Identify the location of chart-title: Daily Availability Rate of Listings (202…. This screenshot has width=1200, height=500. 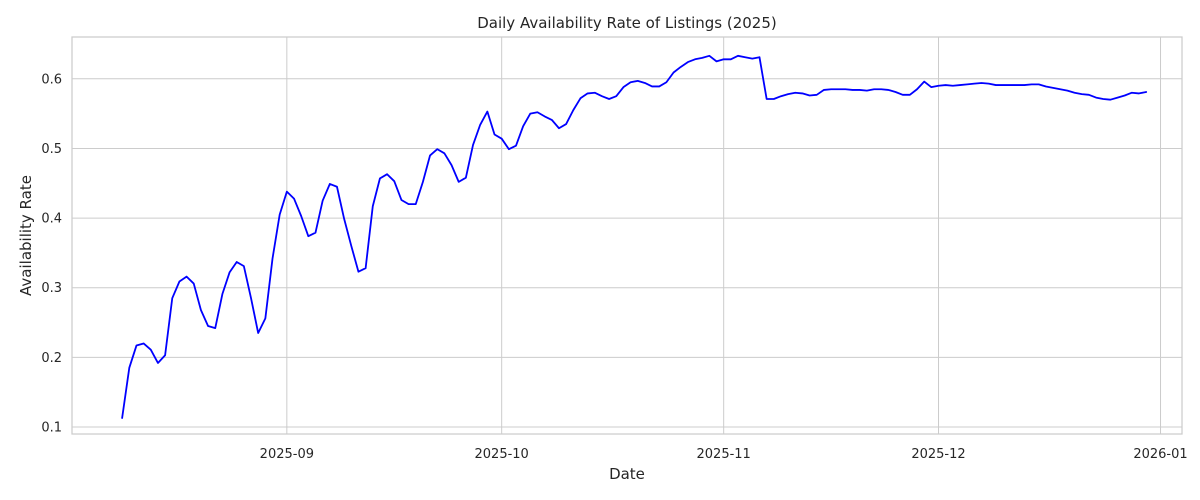
(627, 23).